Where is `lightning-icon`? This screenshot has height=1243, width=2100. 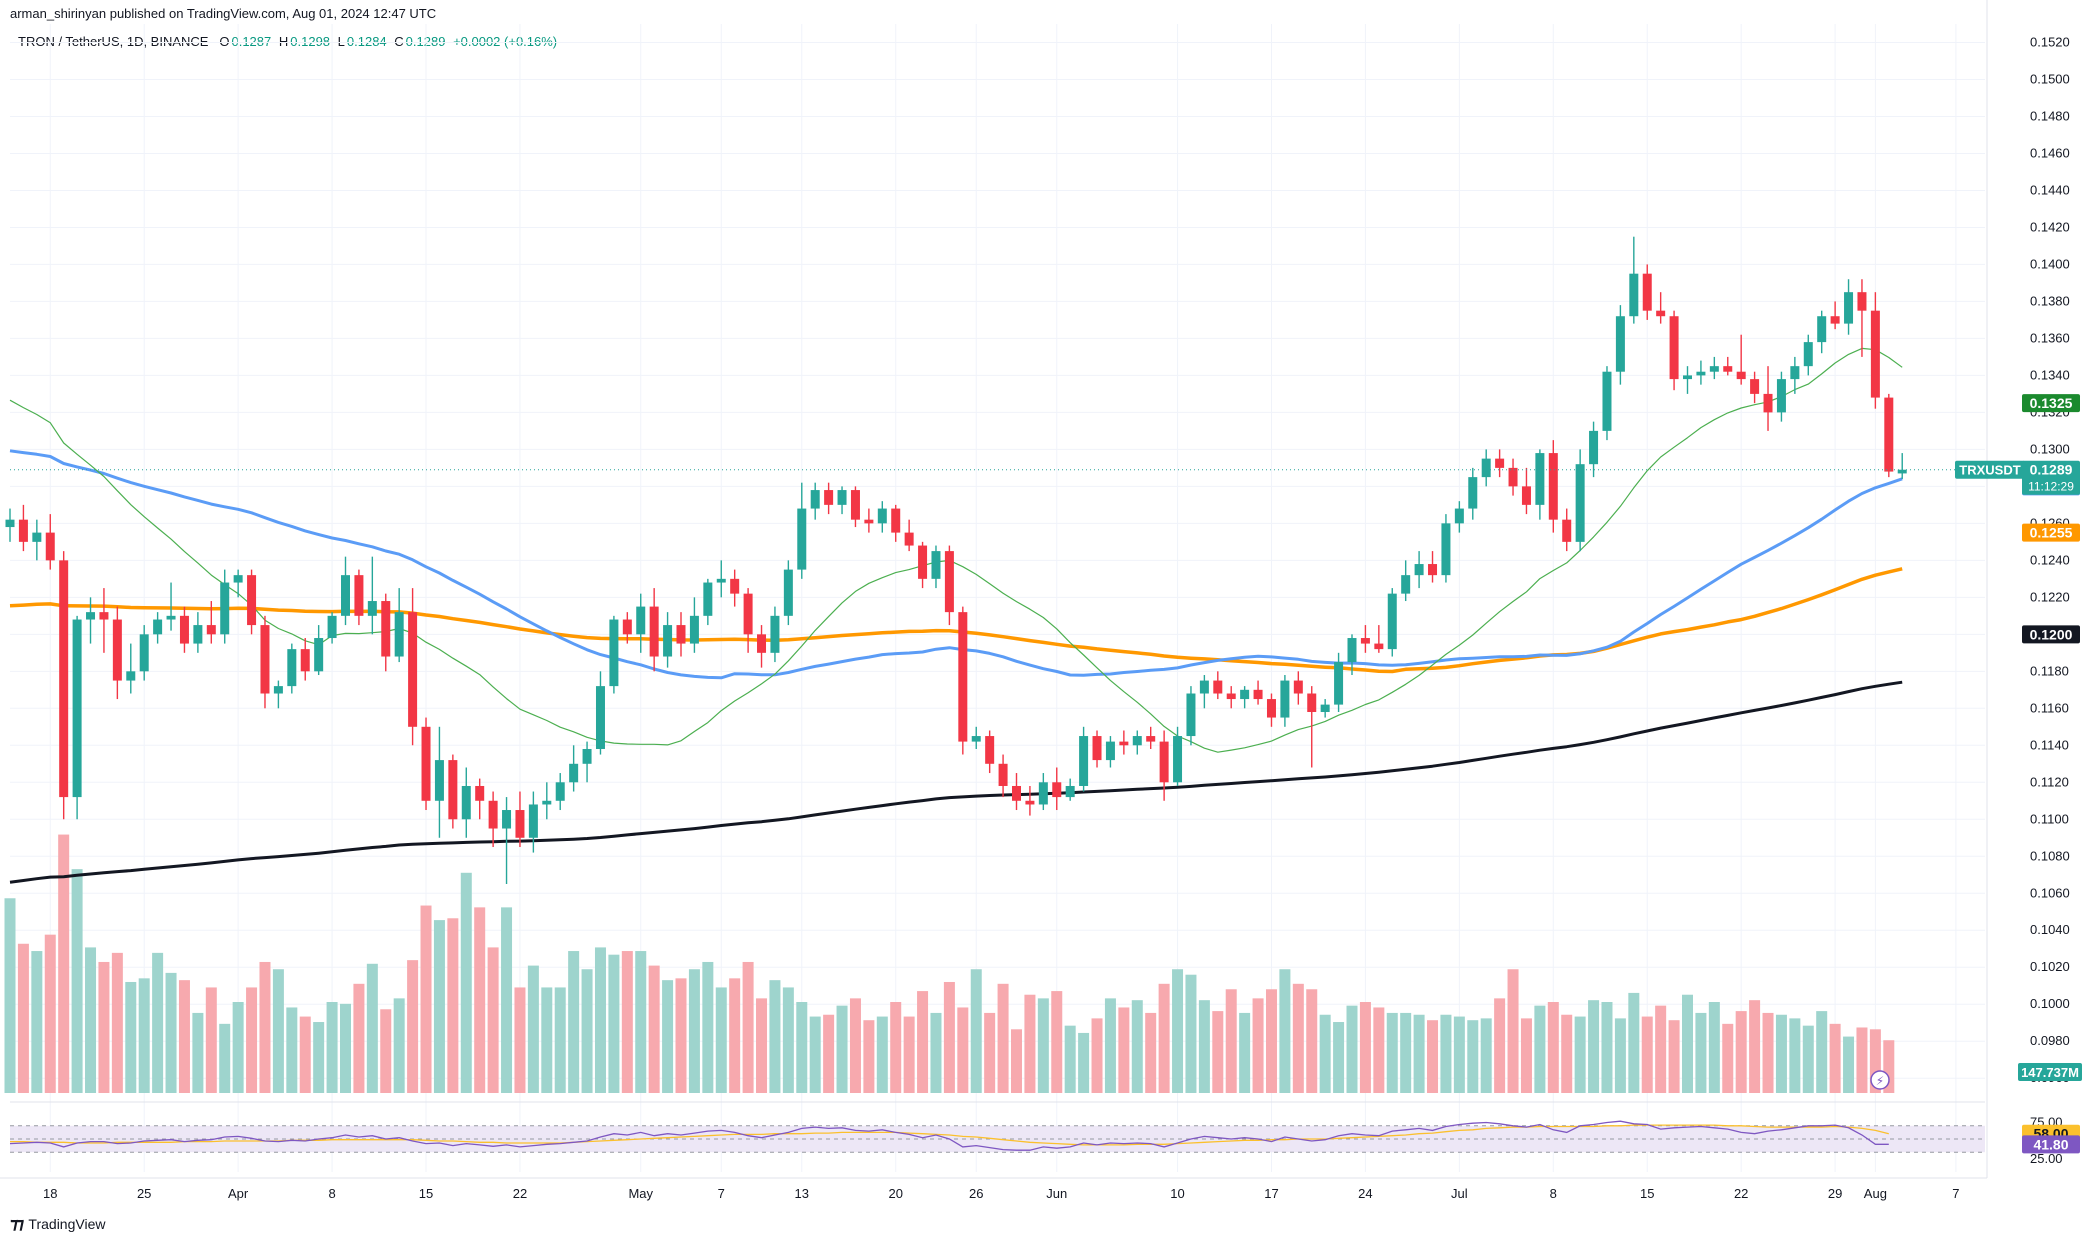
lightning-icon is located at coordinates (1880, 1080).